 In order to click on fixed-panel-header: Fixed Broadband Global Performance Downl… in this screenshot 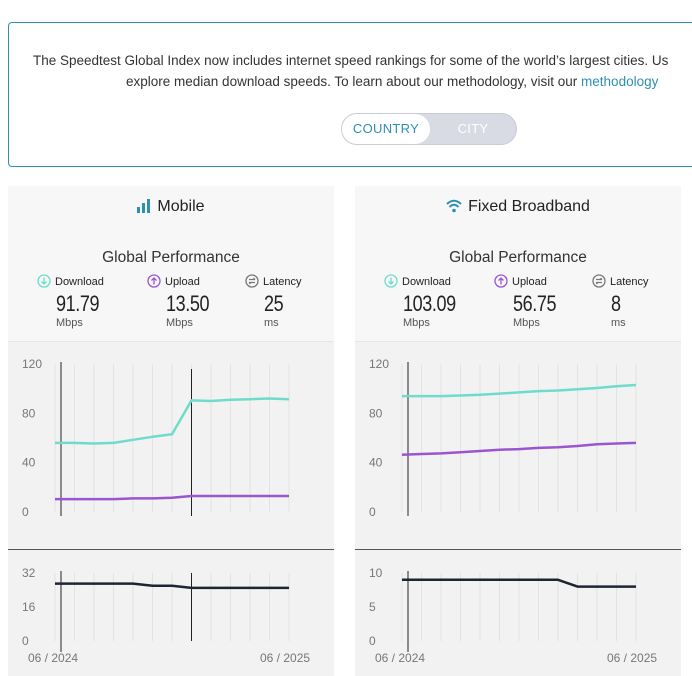, I will do `click(518, 264)`.